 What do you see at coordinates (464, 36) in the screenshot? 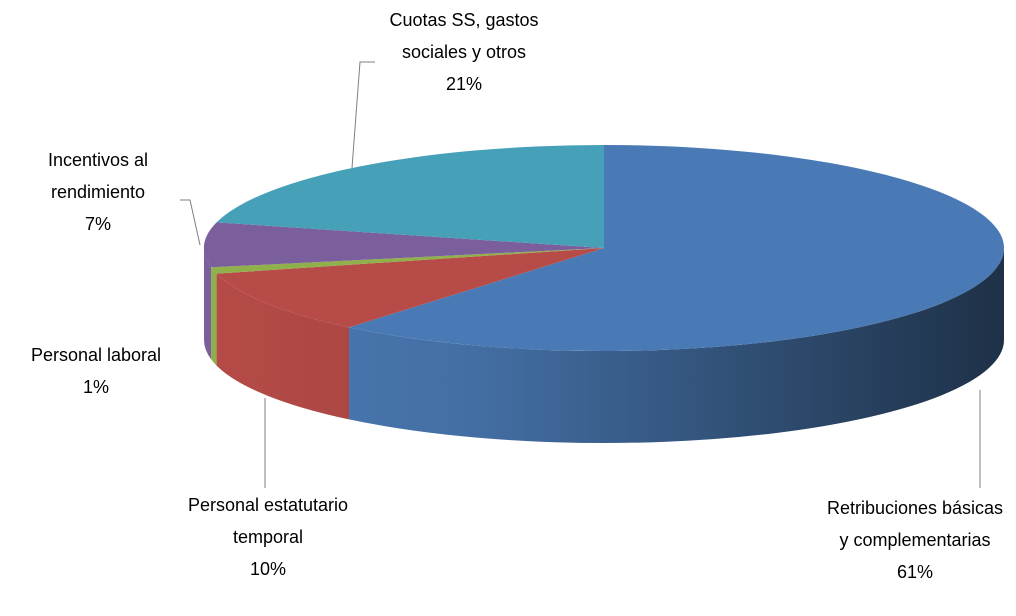
I see `category-label: Cuotas SS, gastos sociales y otros` at bounding box center [464, 36].